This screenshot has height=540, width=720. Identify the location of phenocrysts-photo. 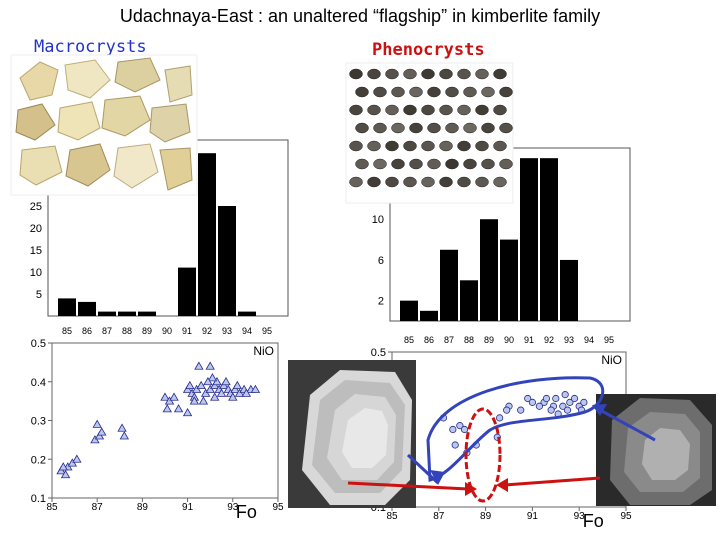
(429, 133).